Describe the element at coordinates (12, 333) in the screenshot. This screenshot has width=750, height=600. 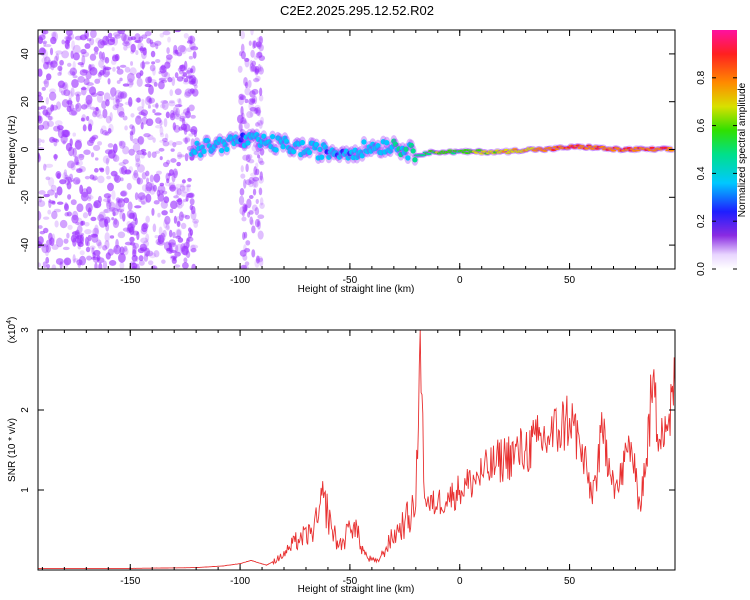
I see `snr-multiplier-base: (x10` at that location.